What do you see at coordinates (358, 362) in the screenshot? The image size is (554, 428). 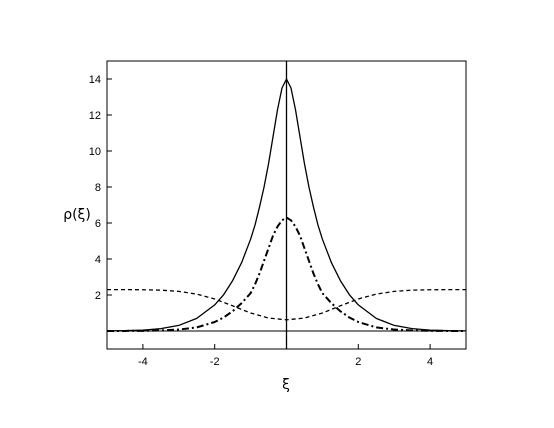 I see `x-tick-label: 2` at bounding box center [358, 362].